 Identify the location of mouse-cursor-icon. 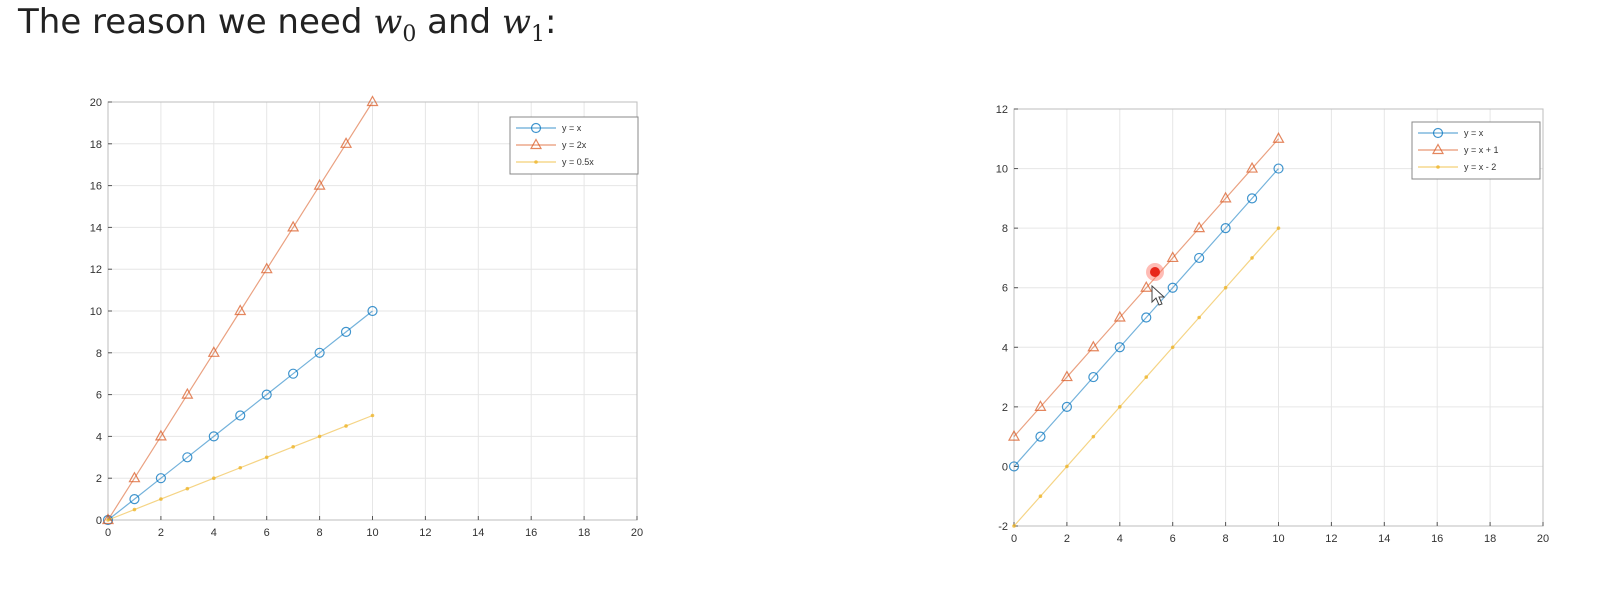
(1158, 295).